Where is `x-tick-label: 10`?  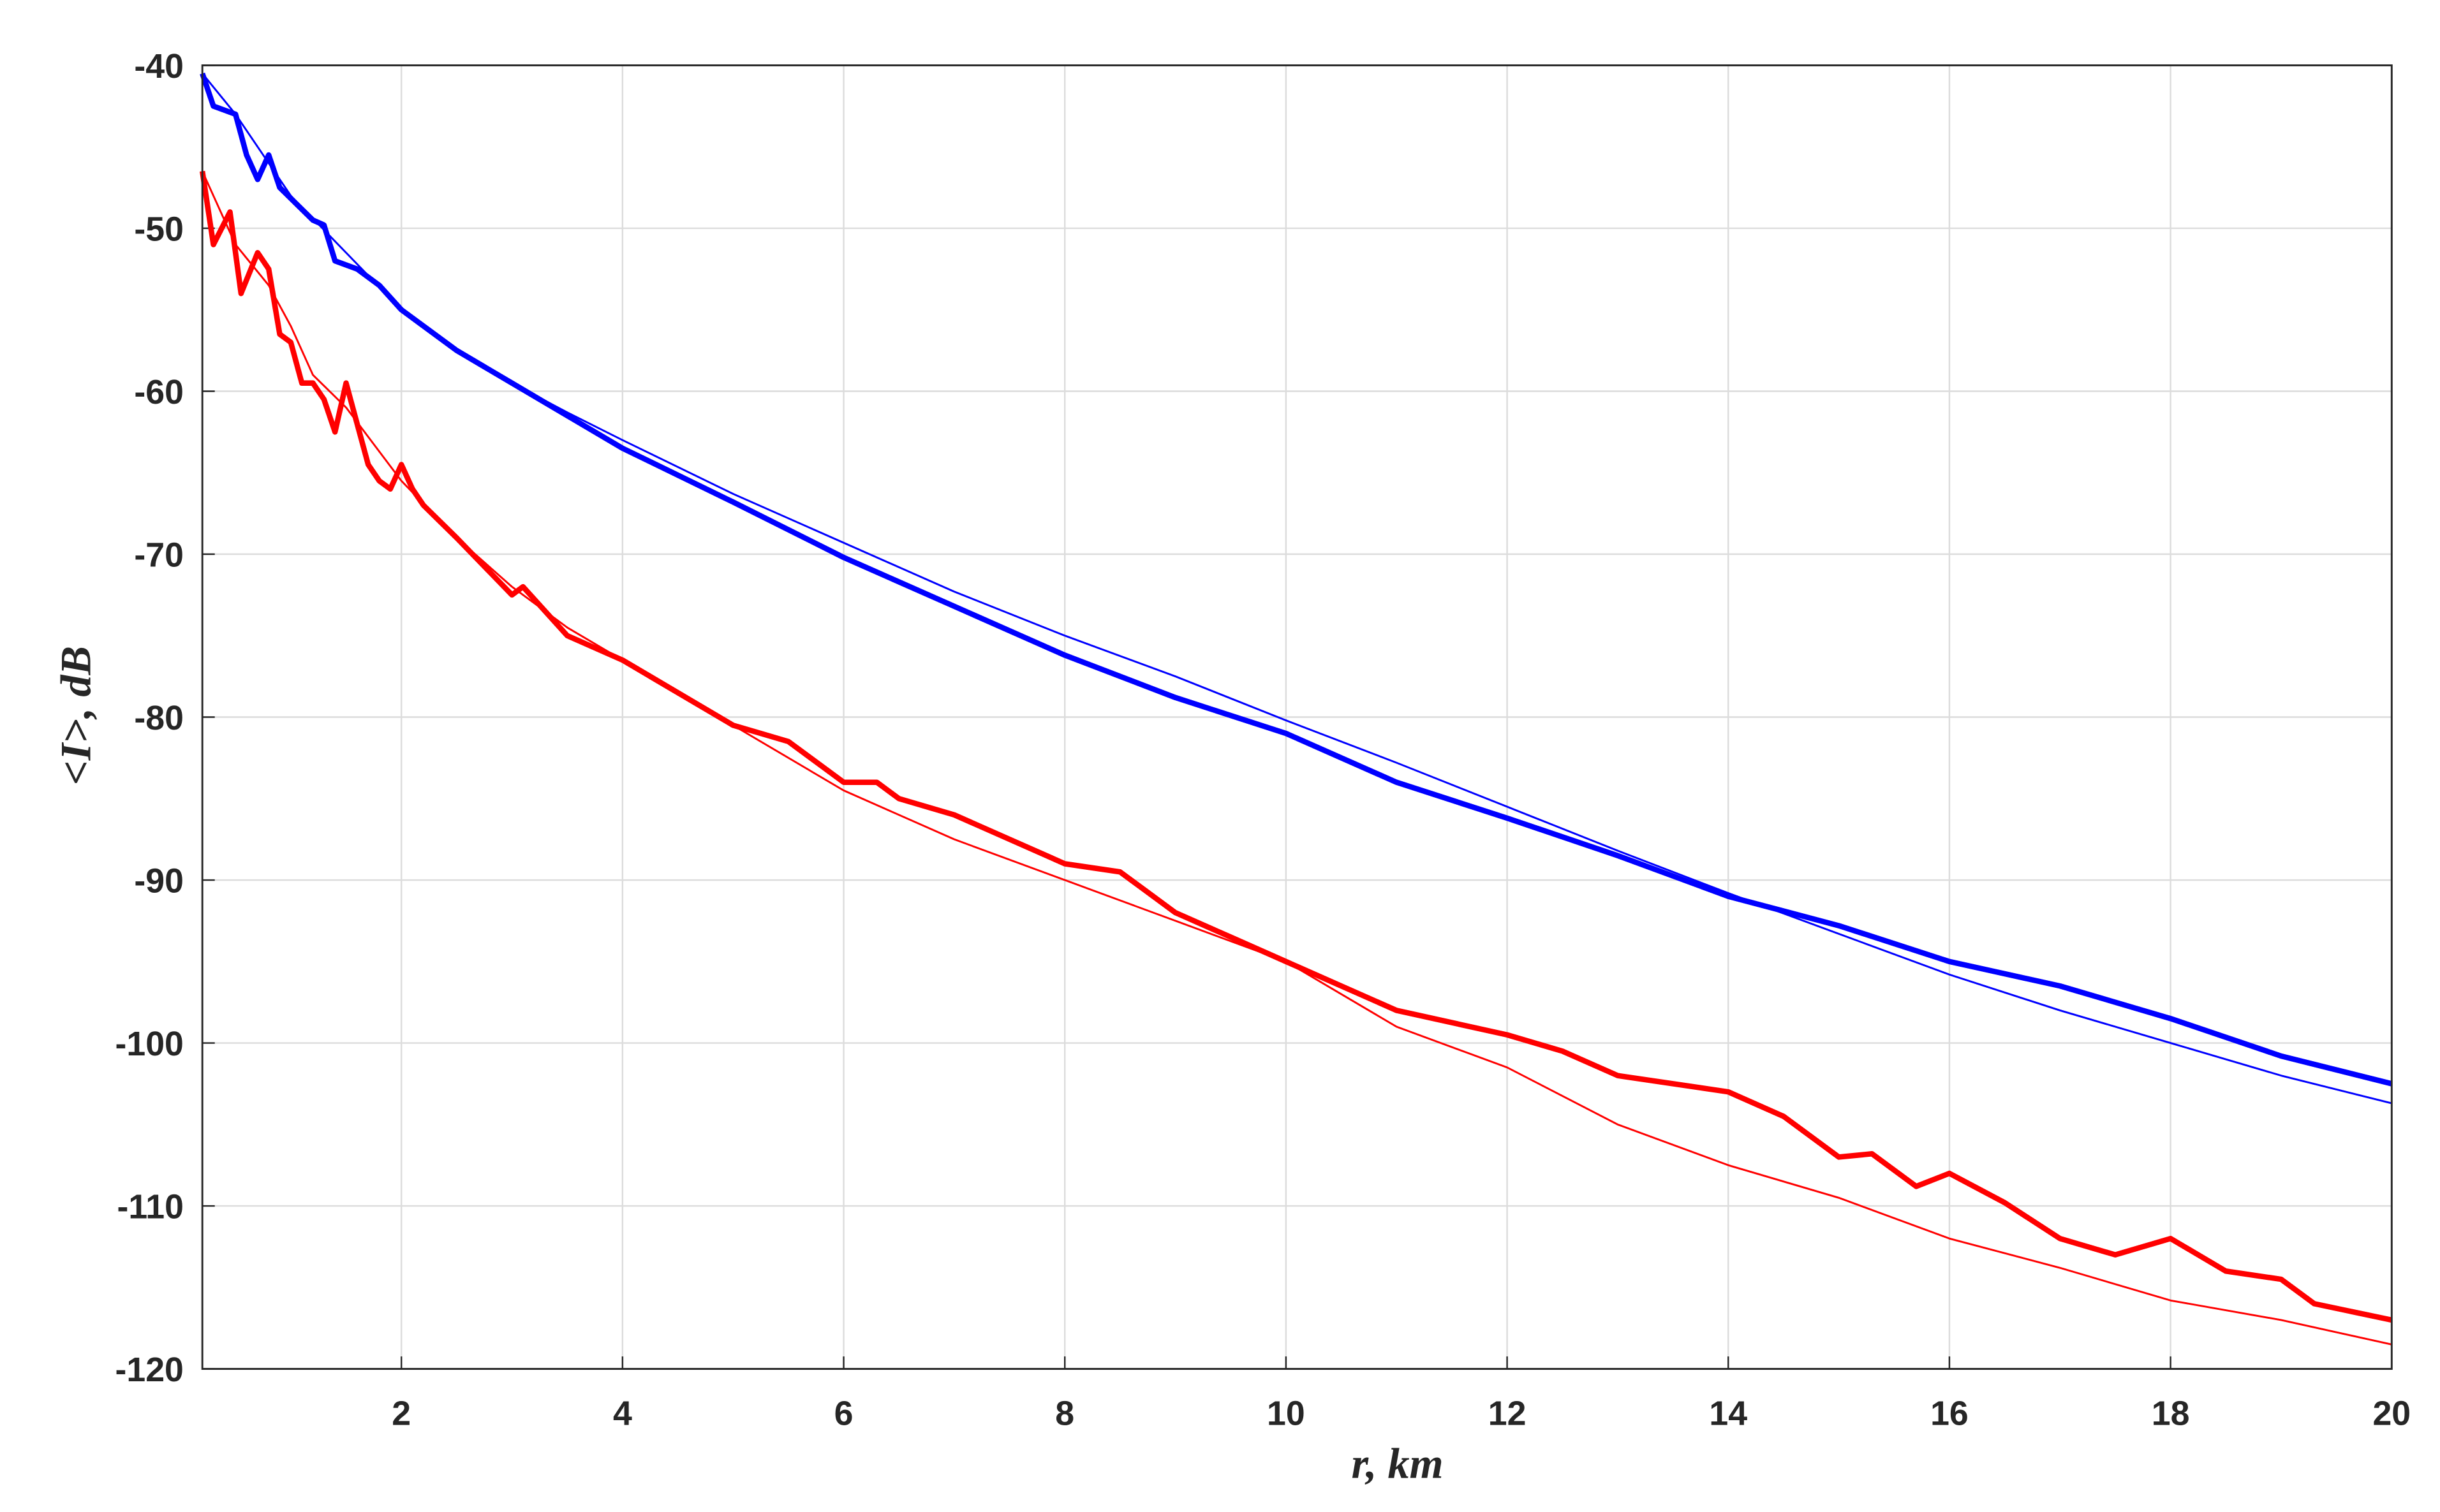
x-tick-label: 10 is located at coordinates (1286, 1413).